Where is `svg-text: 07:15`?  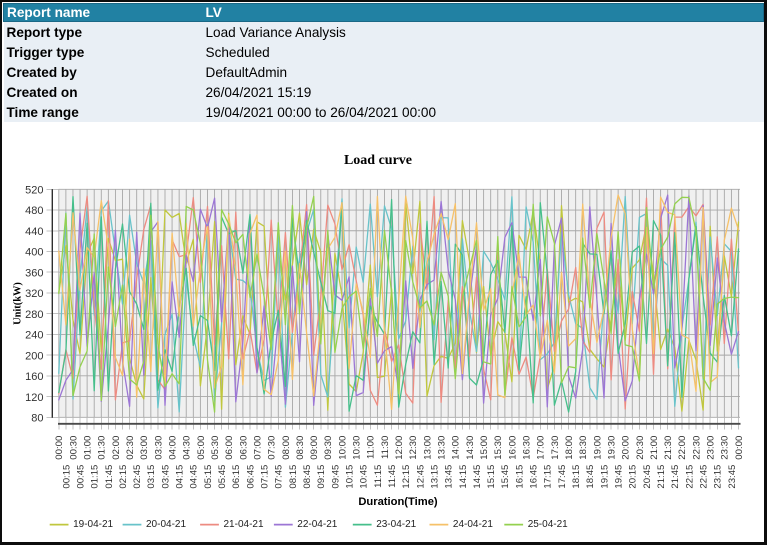 svg-text: 07:15 is located at coordinates (265, 477).